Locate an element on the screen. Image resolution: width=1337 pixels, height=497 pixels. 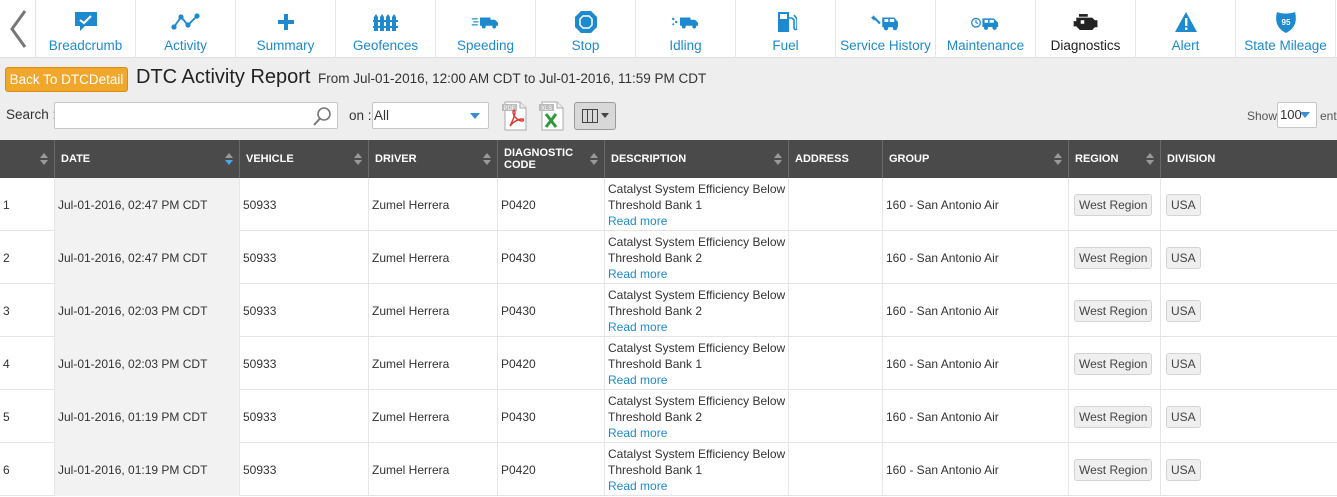
nav-label: Alert is located at coordinates (1185, 45).